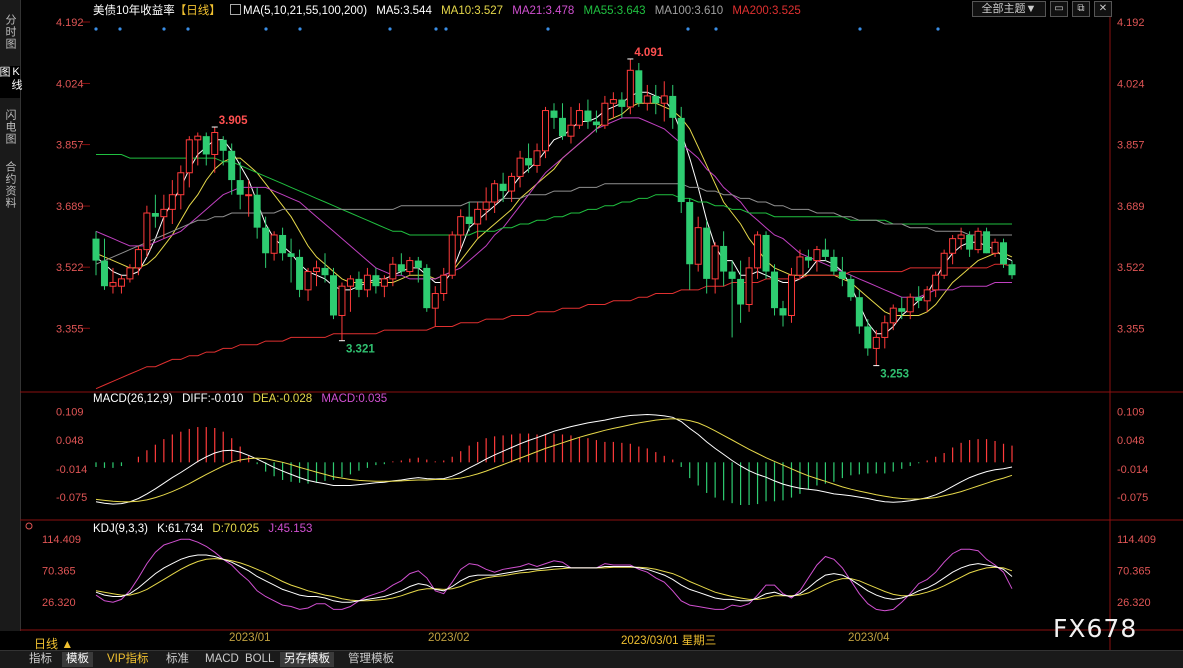  I want to click on restore-button: ▭, so click(1059, 9).